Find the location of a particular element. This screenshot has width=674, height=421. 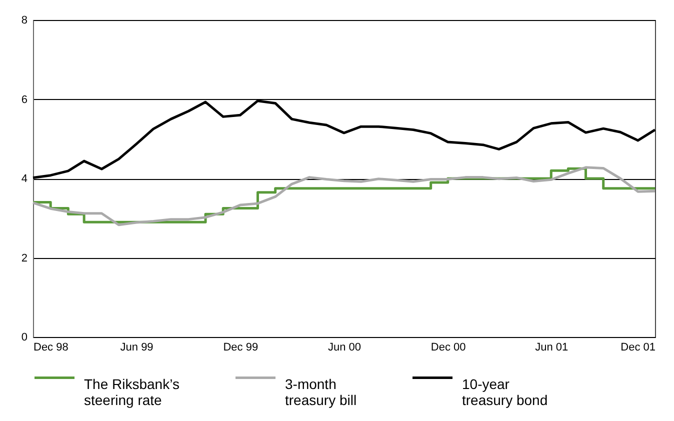

x-tick-label: Dec 00 is located at coordinates (448, 348).